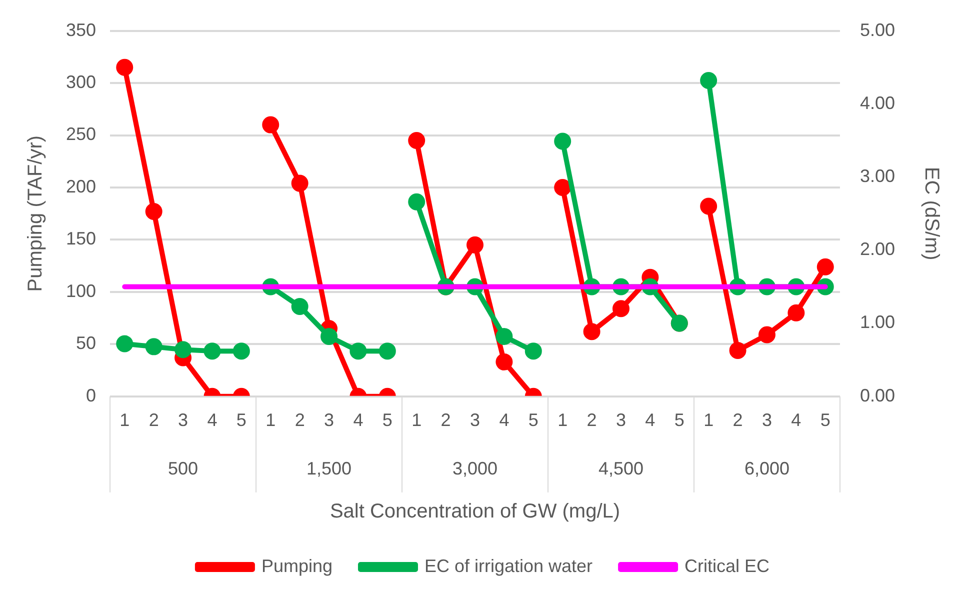  What do you see at coordinates (878, 249) in the screenshot?
I see `y2-tick-label: 2.00` at bounding box center [878, 249].